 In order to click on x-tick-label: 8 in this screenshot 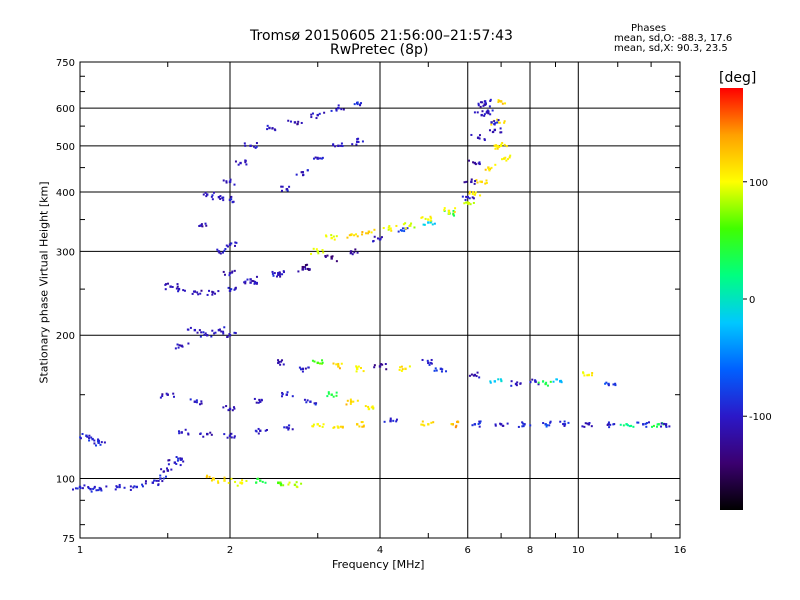, I will do `click(530, 550)`.